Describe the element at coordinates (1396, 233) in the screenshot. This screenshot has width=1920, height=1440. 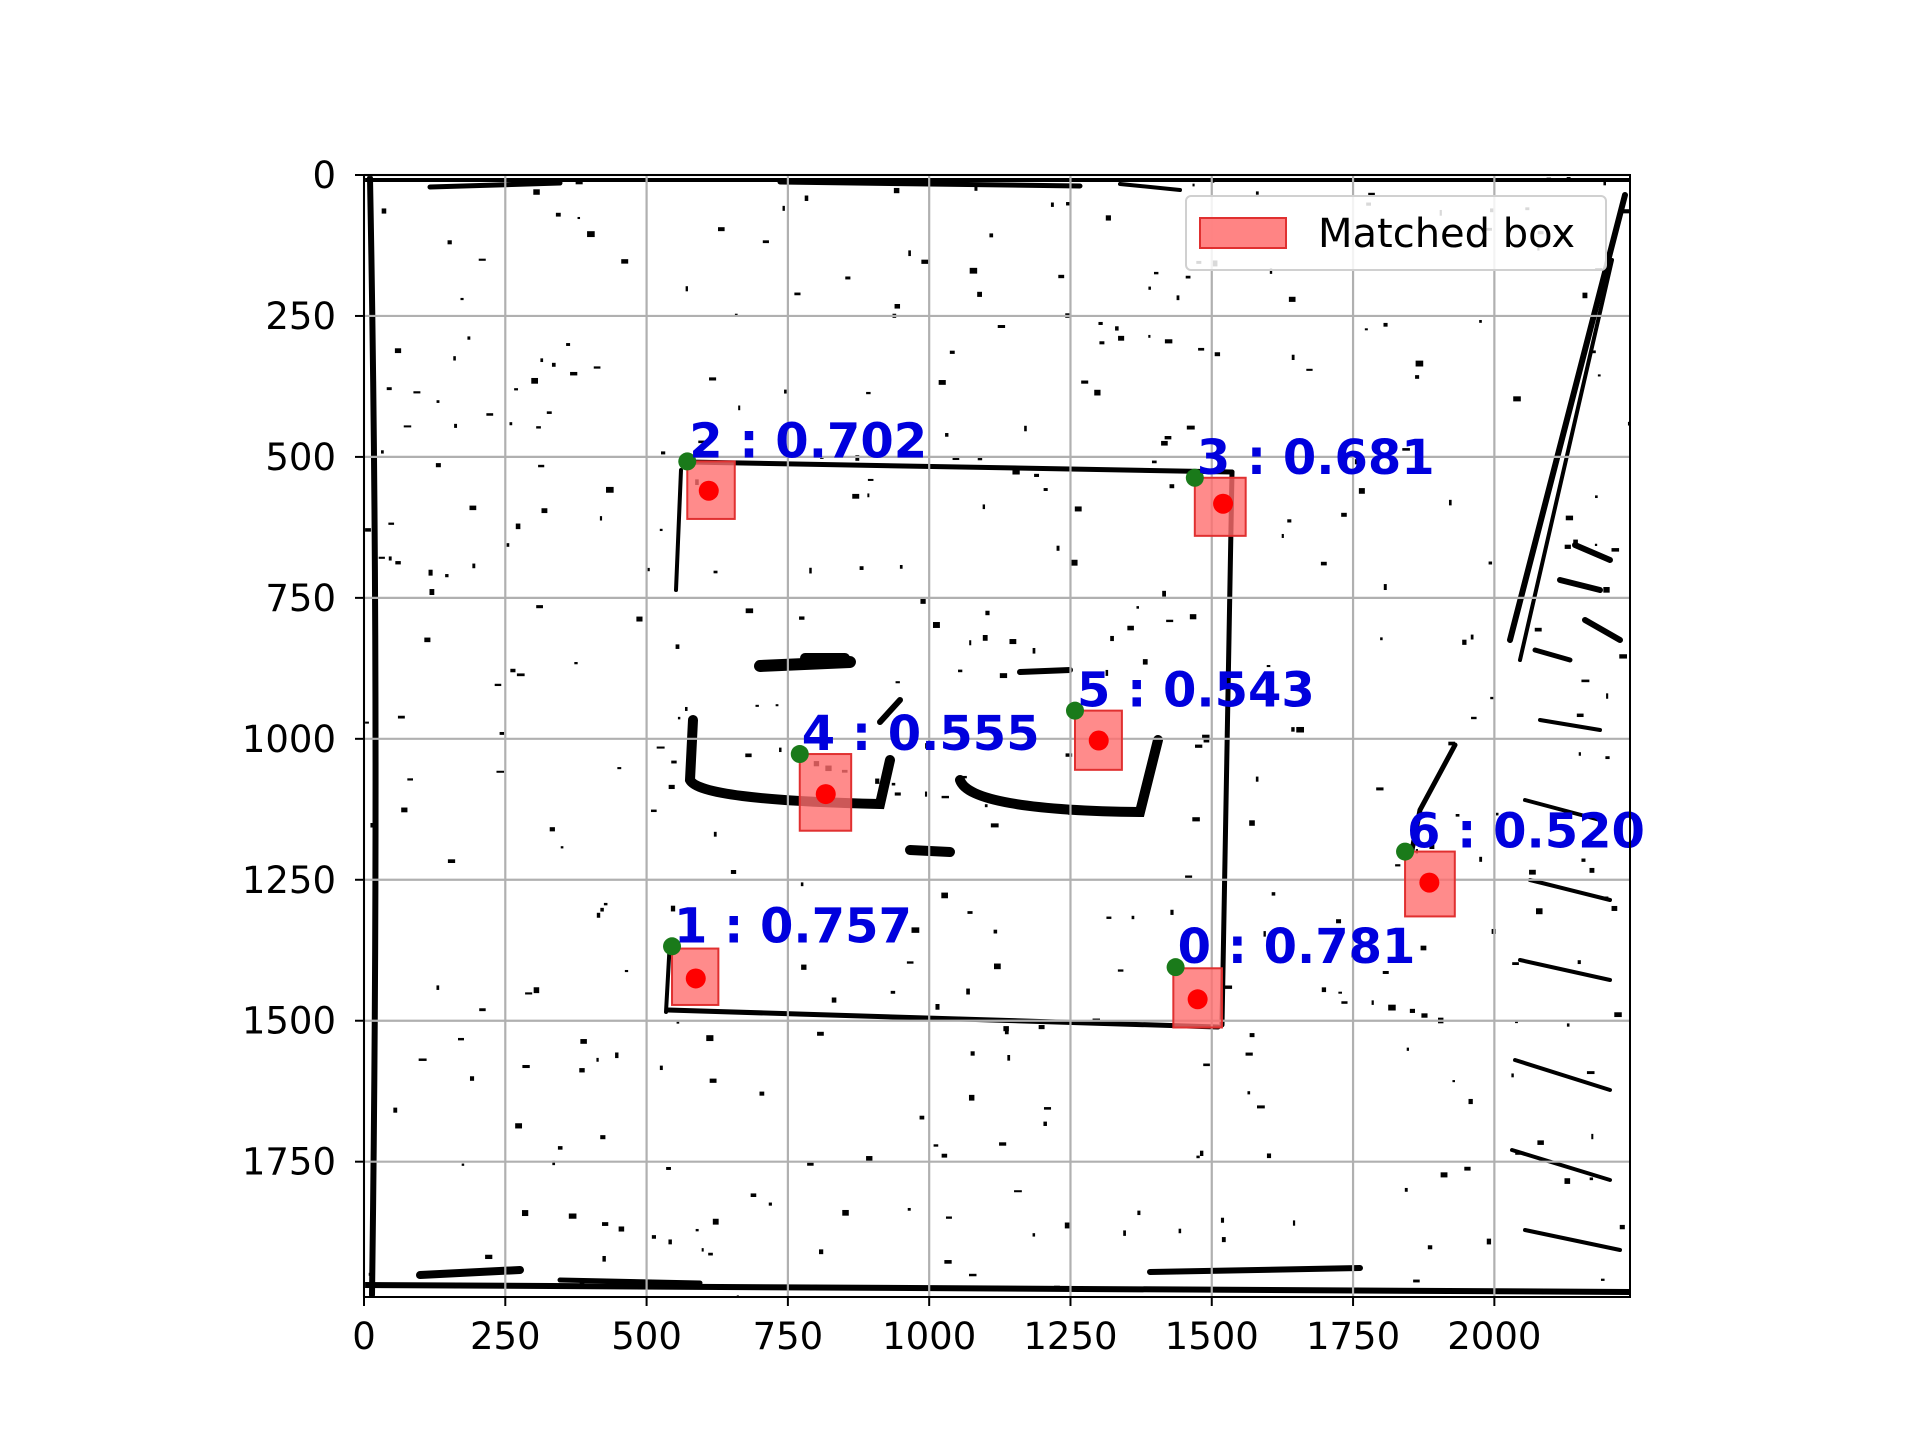
I see `legend-frame` at that location.